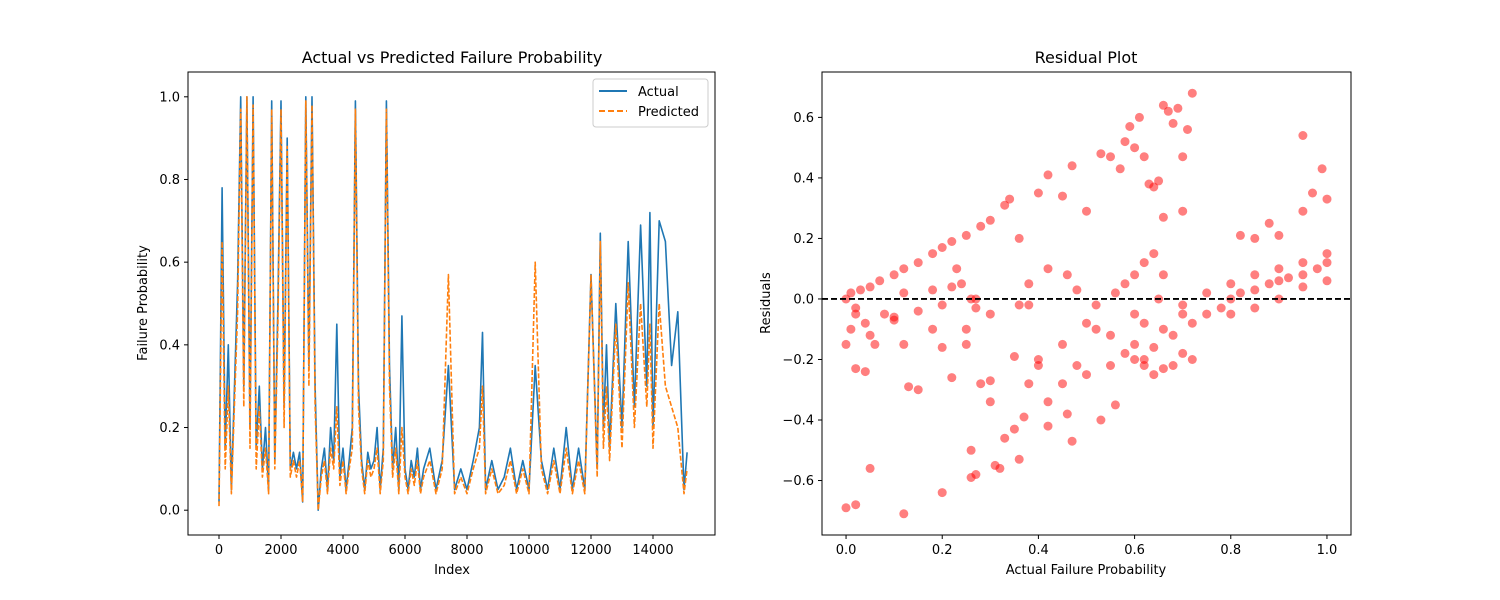  I want to click on right-y-tick-label: −0.4, so click(798, 421).